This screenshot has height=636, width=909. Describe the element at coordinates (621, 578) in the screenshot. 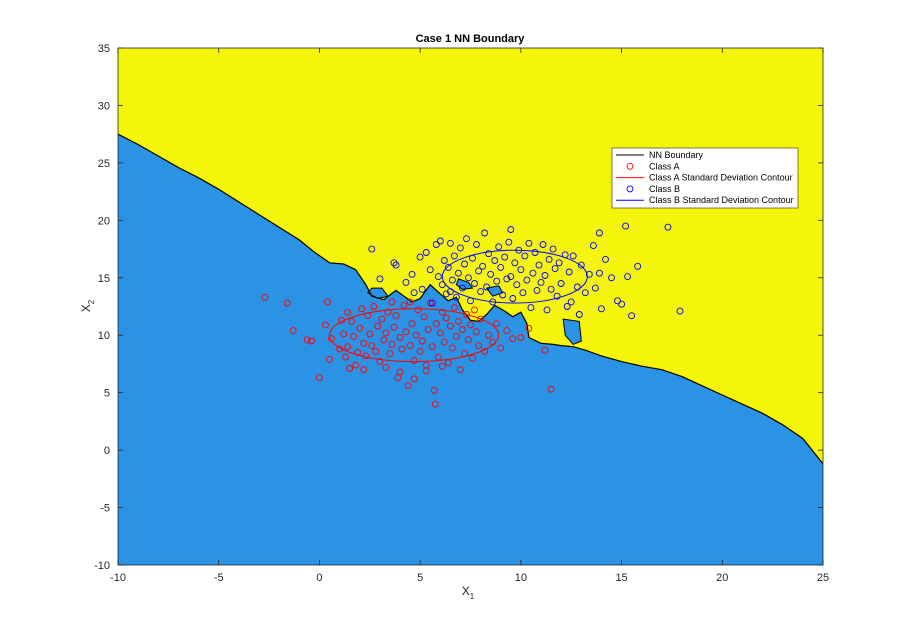

I see `x-tick-label: 15` at that location.